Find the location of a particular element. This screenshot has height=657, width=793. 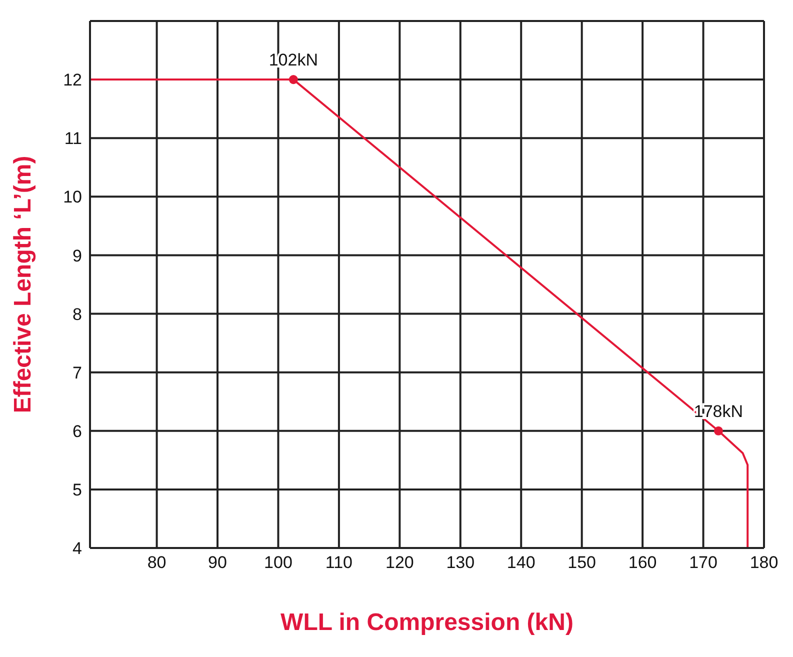

y-tick-label: 8 is located at coordinates (77, 314).